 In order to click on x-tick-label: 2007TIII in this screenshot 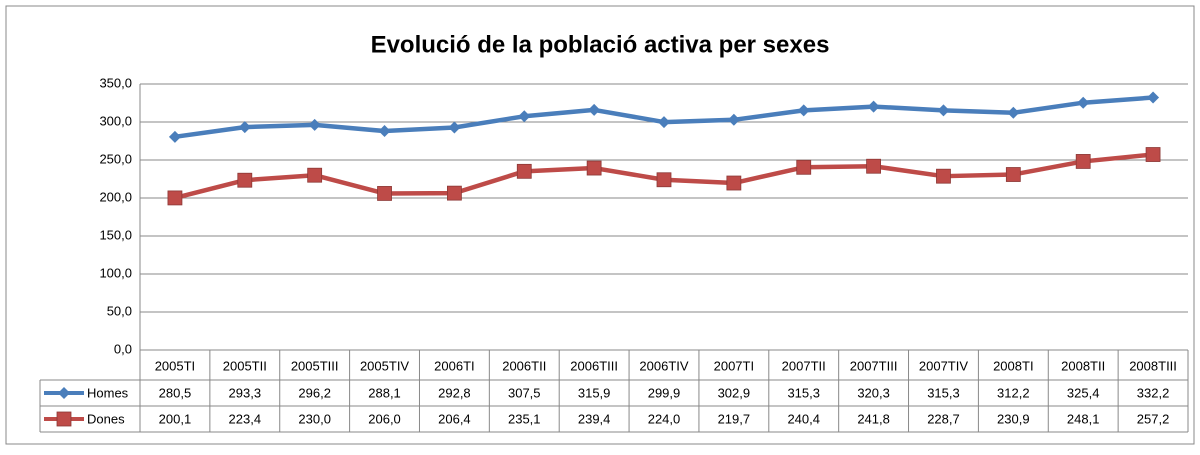, I will do `click(874, 365)`.